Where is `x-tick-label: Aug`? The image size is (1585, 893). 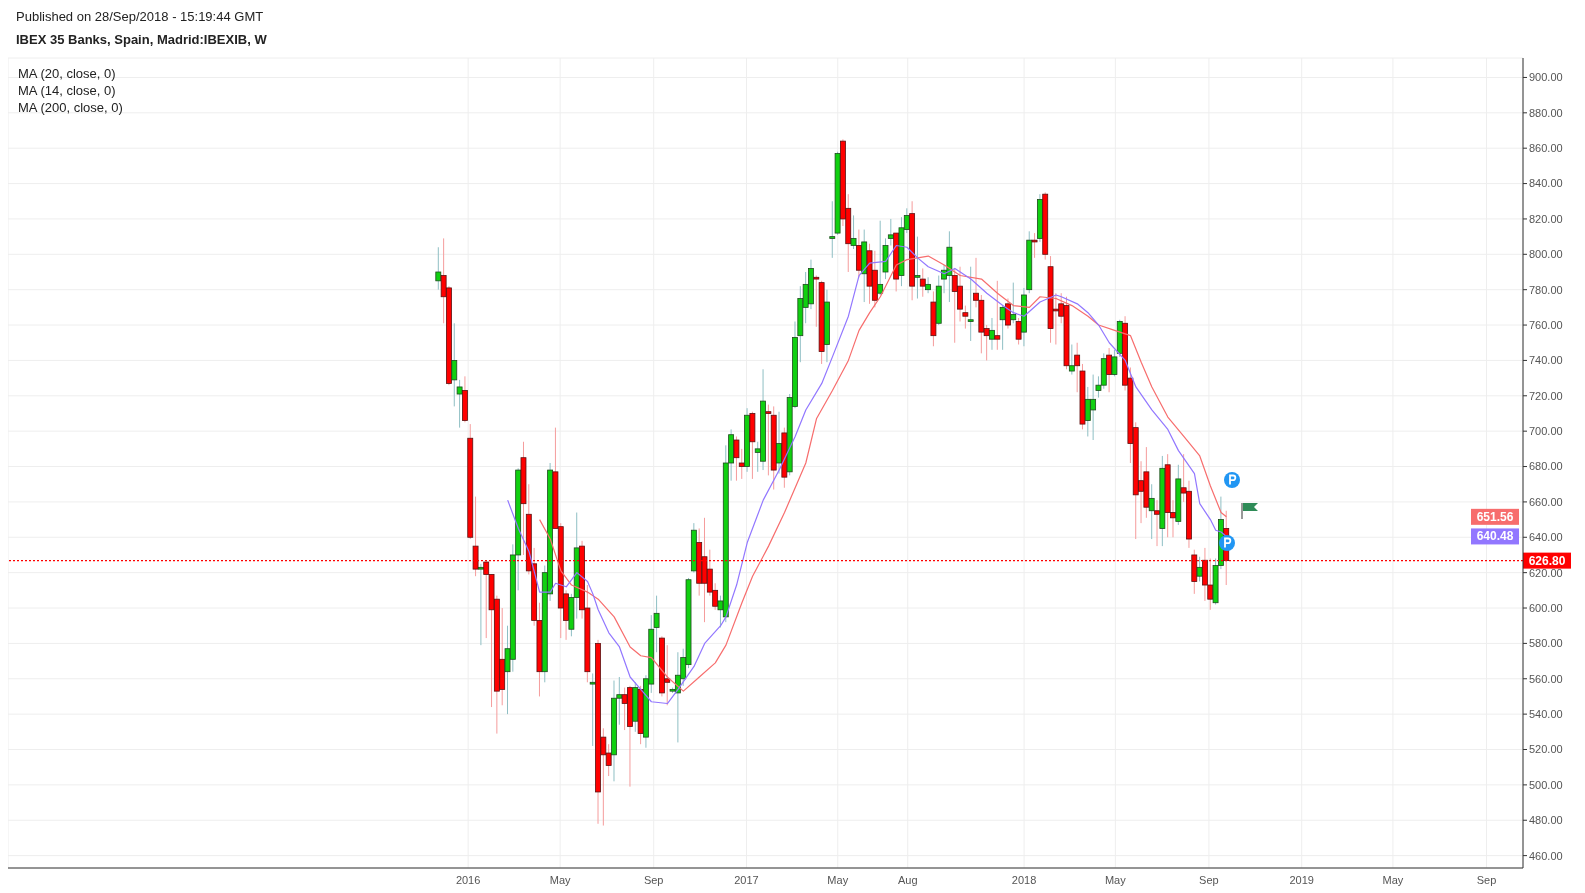
x-tick-label: Aug is located at coordinates (907, 879).